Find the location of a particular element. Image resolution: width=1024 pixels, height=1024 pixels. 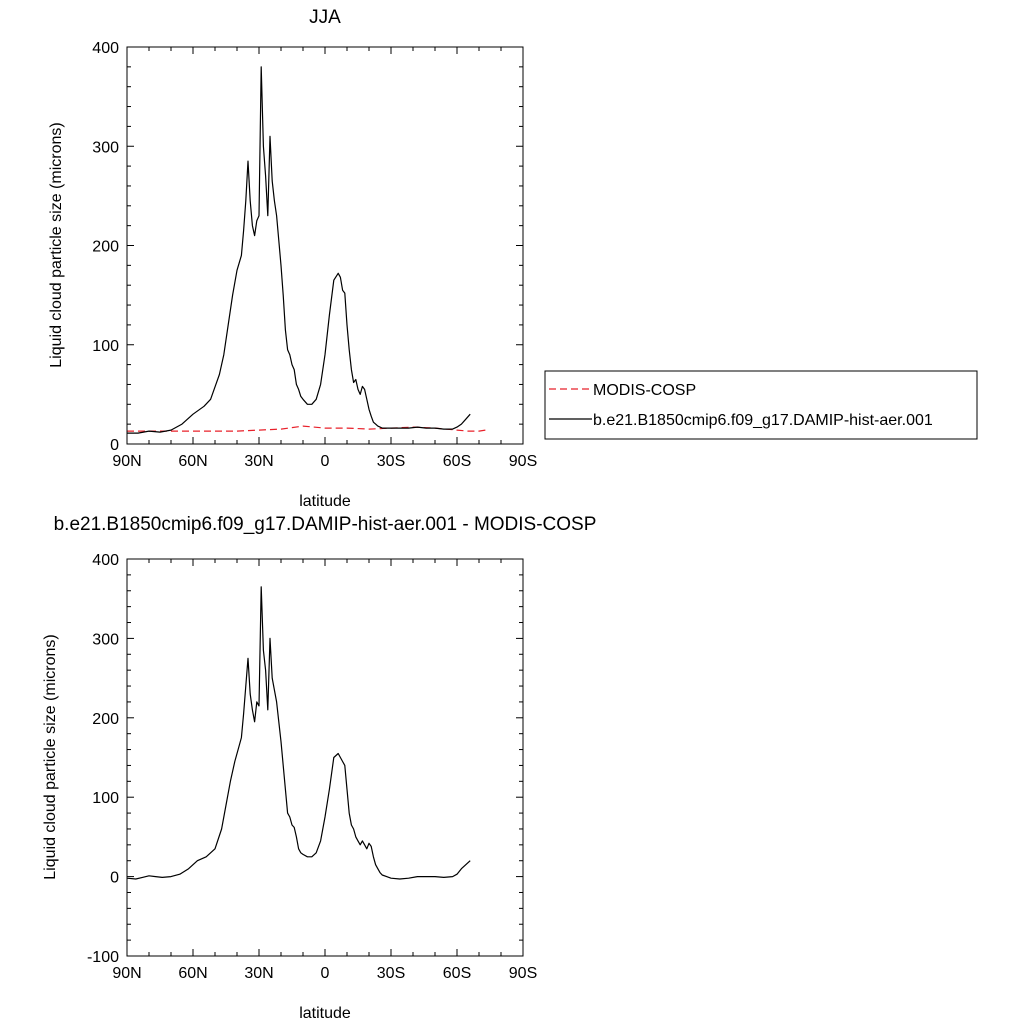

bottom-x-tick-label: 0 is located at coordinates (325, 973).